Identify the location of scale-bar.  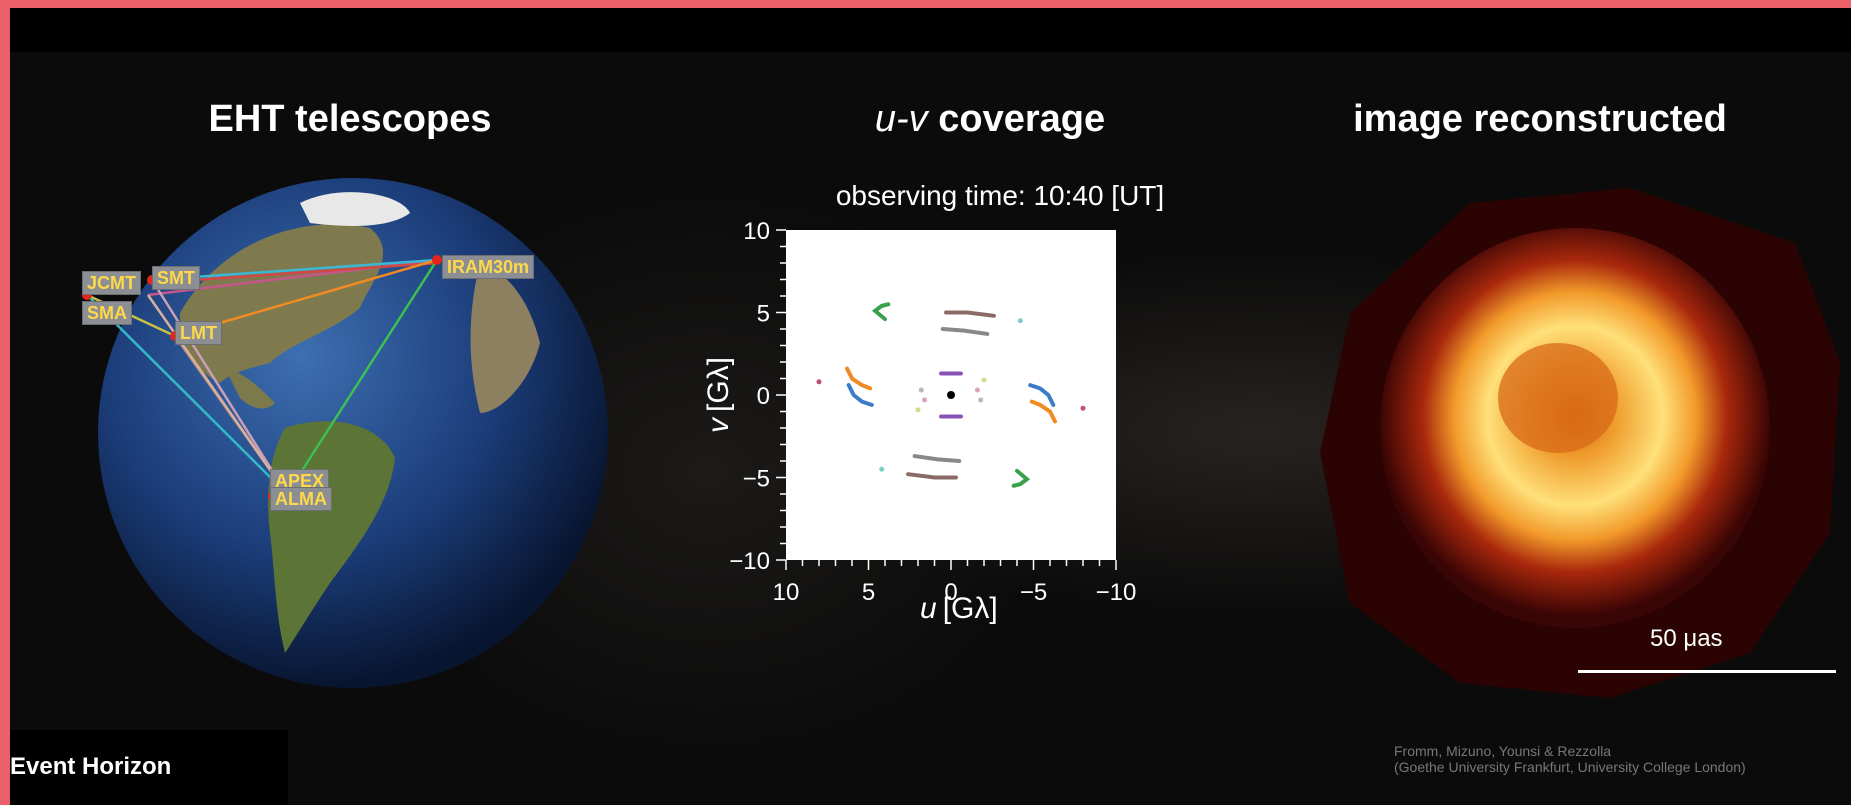
(1707, 671).